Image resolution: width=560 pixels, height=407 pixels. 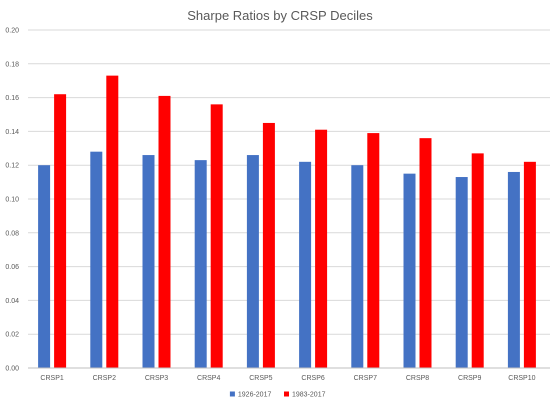 What do you see at coordinates (409, 270) in the screenshot?
I see `bar-1926-2017-CRSP8` at bounding box center [409, 270].